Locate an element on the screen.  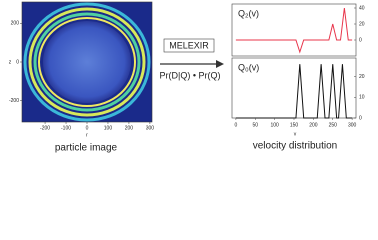
panel-frame is located at coordinates (294, 30).